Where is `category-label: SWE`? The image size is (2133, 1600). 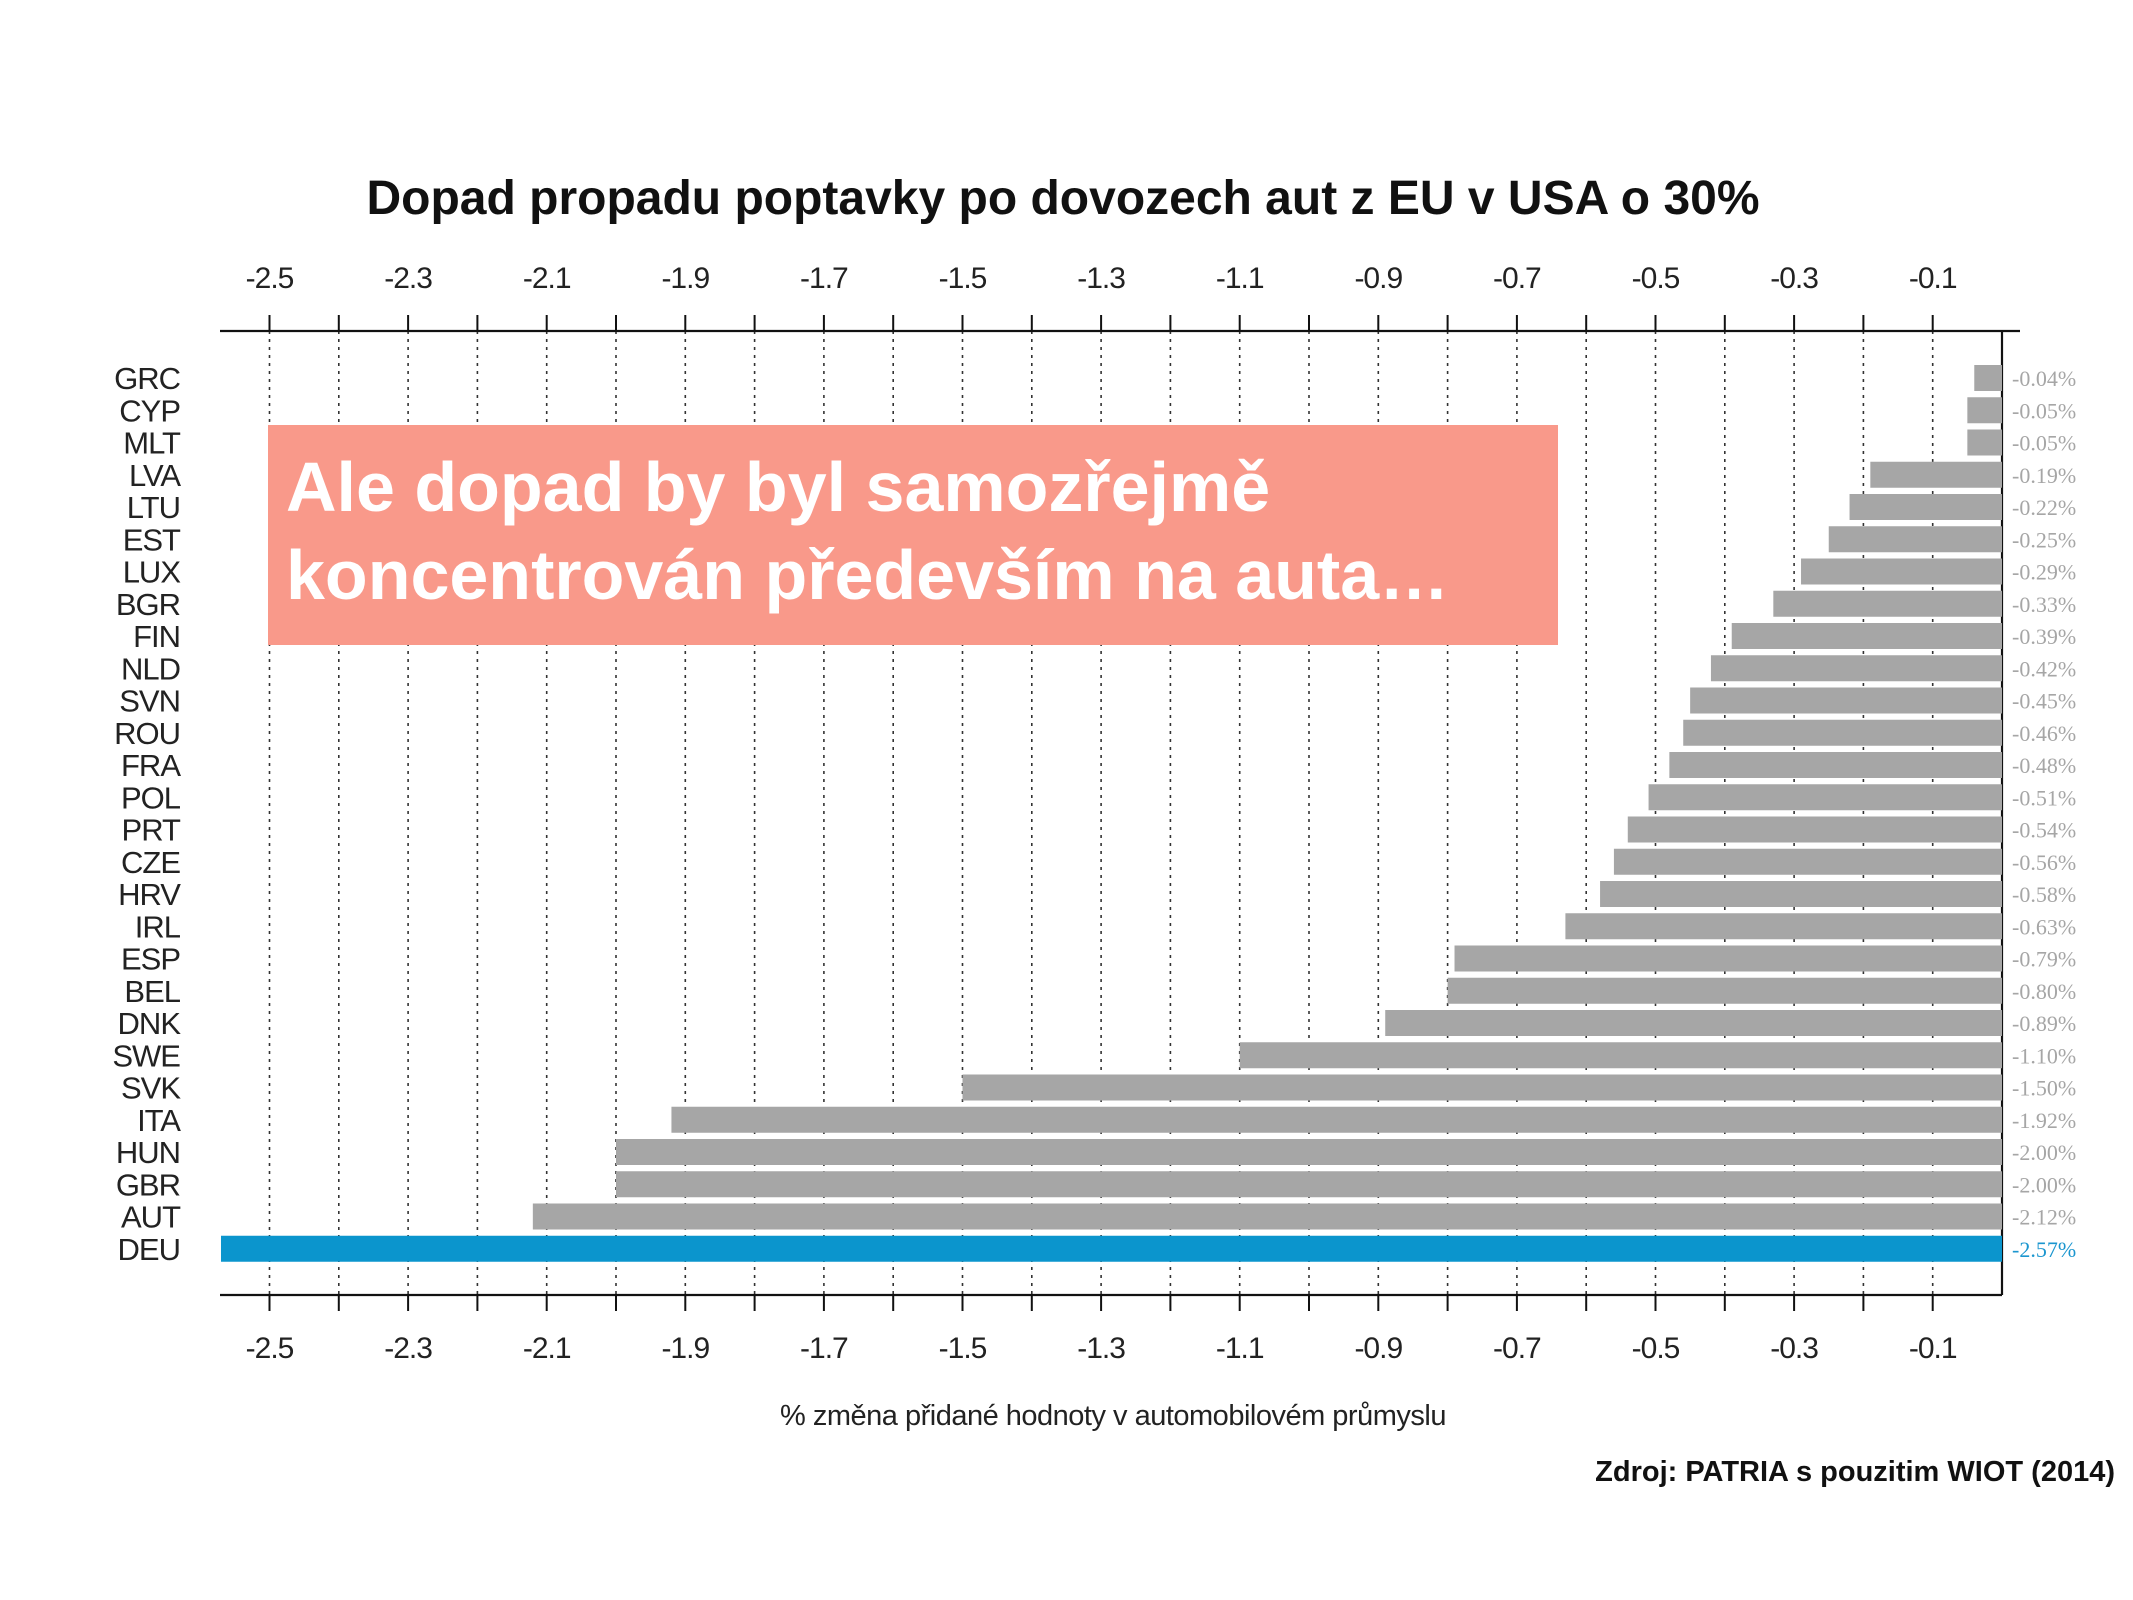
category-label: SWE is located at coordinates (146, 1055).